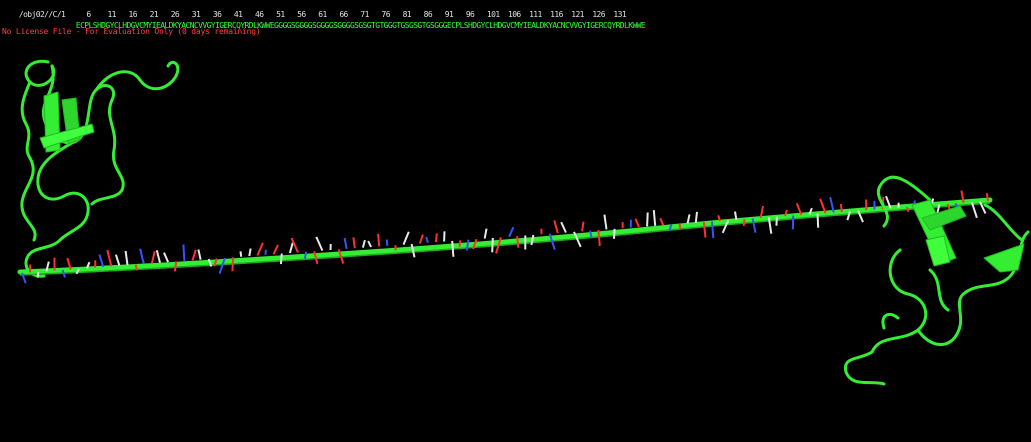  What do you see at coordinates (100, 168) in the screenshot?
I see `left-domain-cartoon` at bounding box center [100, 168].